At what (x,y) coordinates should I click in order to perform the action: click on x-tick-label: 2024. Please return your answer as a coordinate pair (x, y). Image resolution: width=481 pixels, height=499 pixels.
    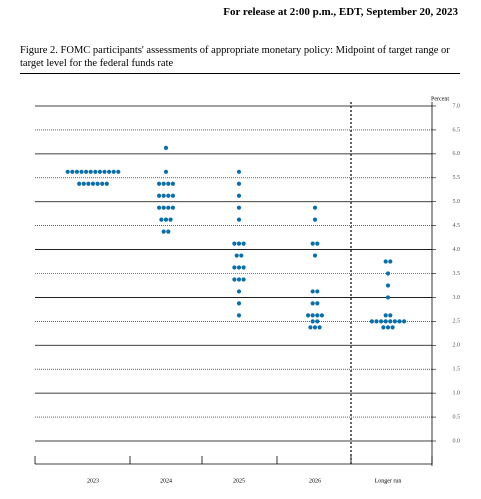
    Looking at the image, I should click on (166, 481).